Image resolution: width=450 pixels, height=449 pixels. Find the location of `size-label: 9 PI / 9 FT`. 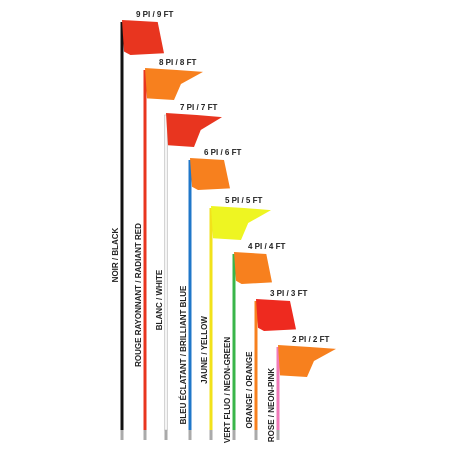

size-label: 9 PI / 9 FT is located at coordinates (154, 14).